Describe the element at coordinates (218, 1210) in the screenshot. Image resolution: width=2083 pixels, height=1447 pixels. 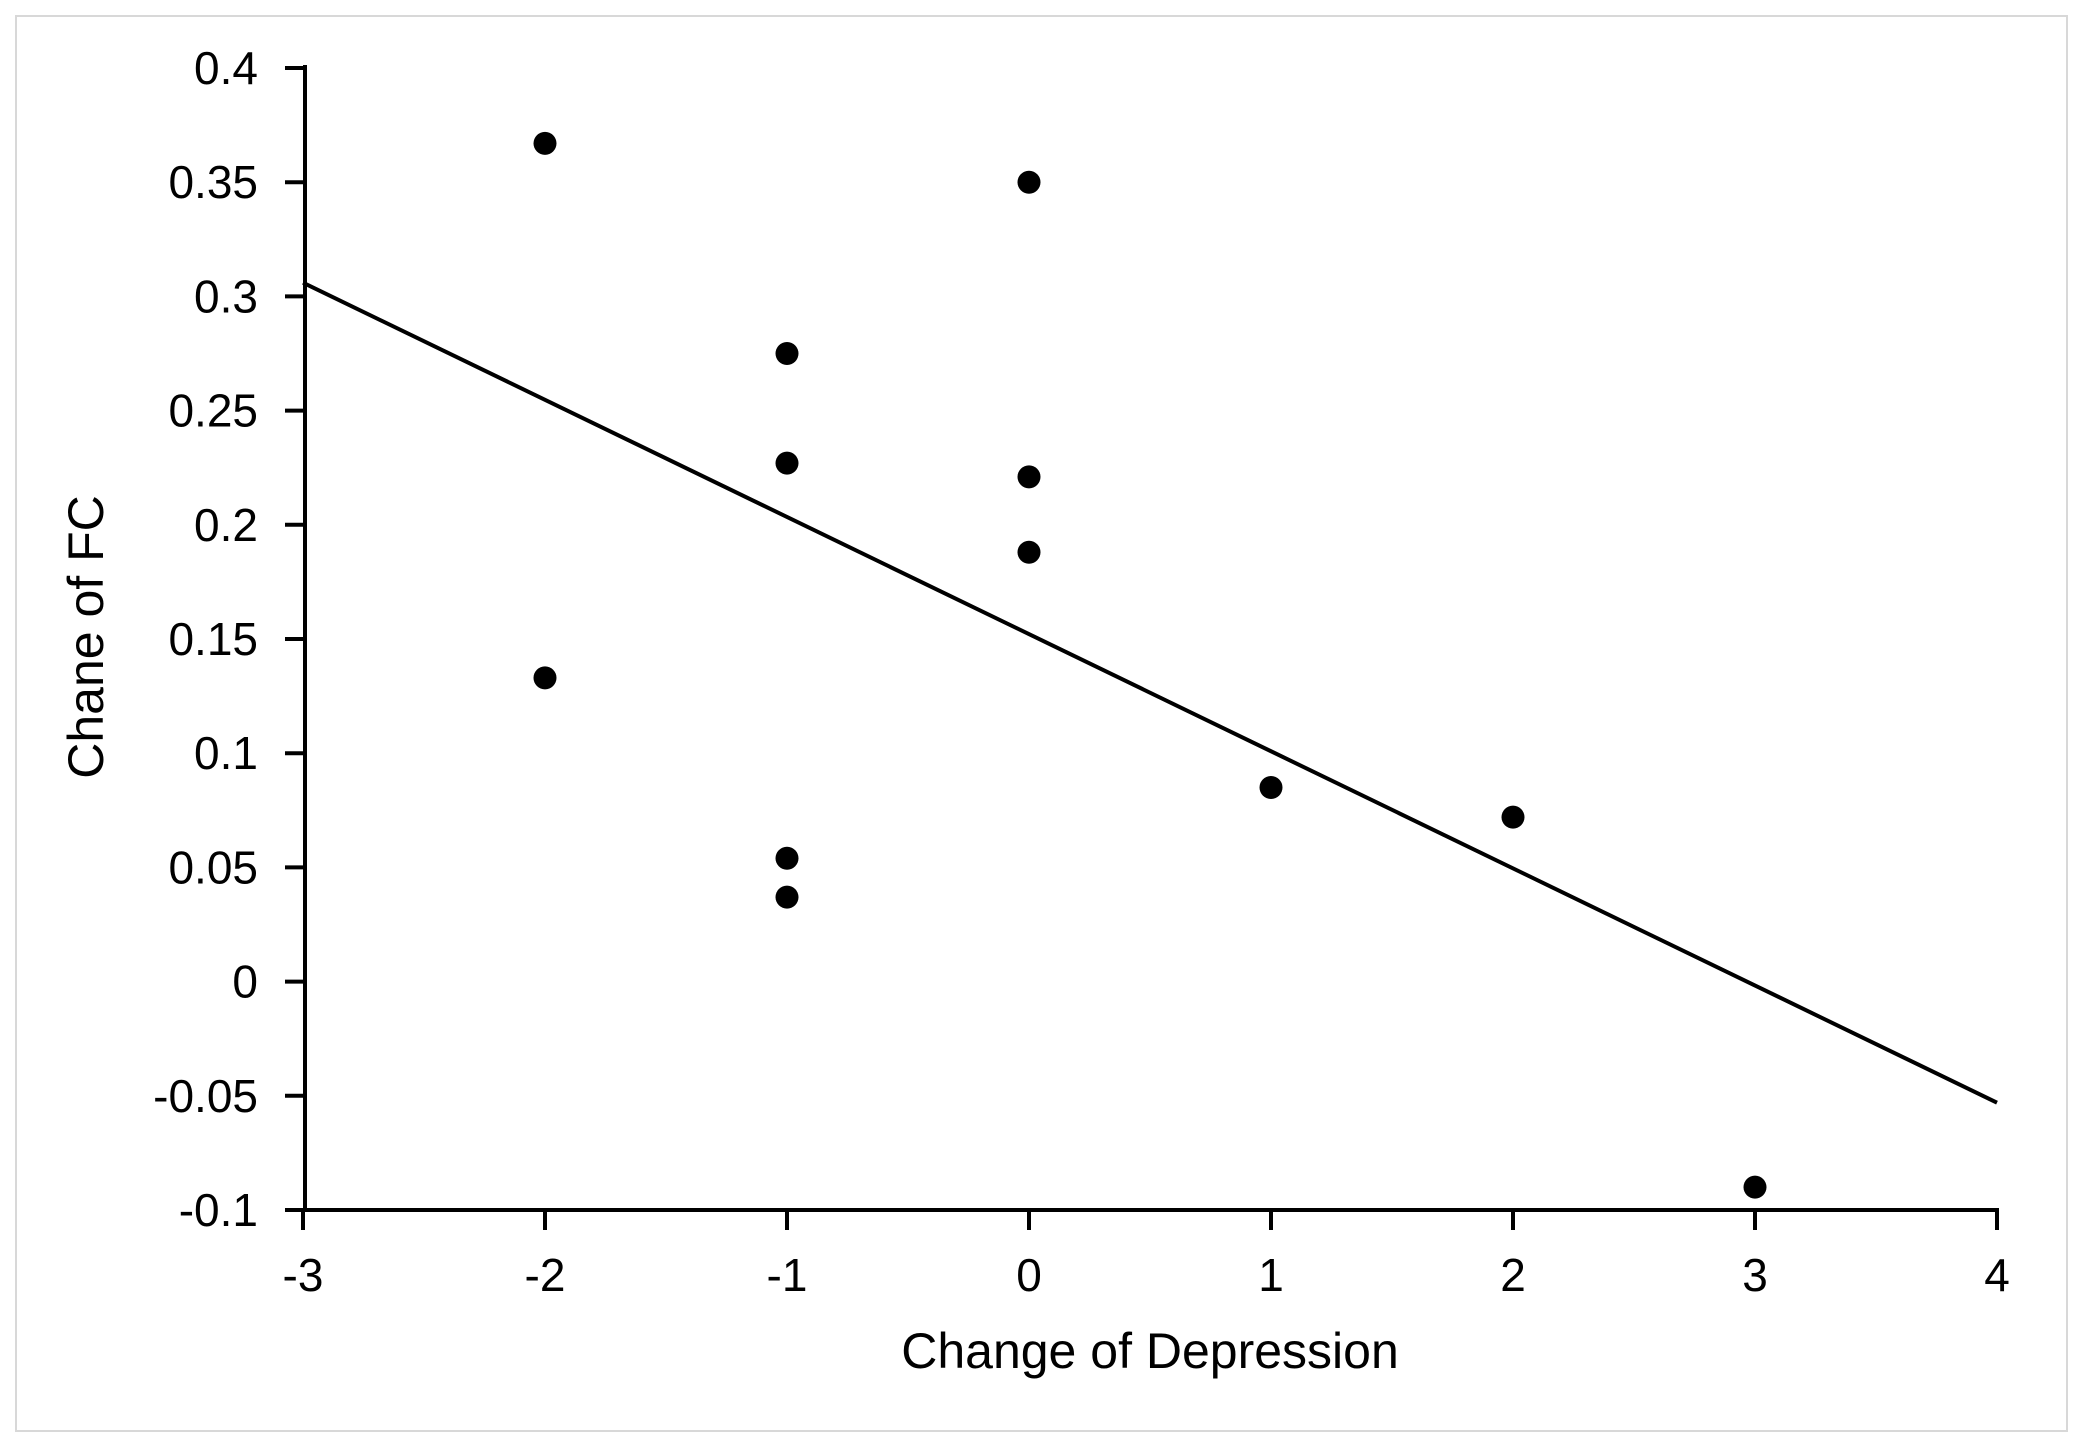
I see `y-tick-label: -0.1` at that location.